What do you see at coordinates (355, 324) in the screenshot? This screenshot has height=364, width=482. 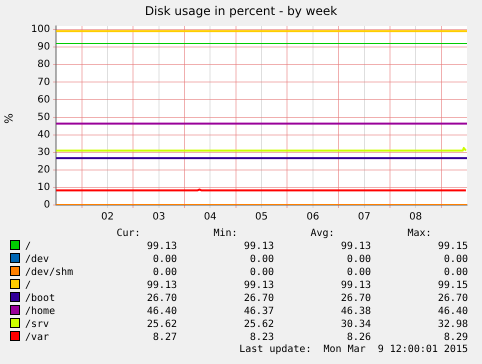 I see `text: 30.34` at bounding box center [355, 324].